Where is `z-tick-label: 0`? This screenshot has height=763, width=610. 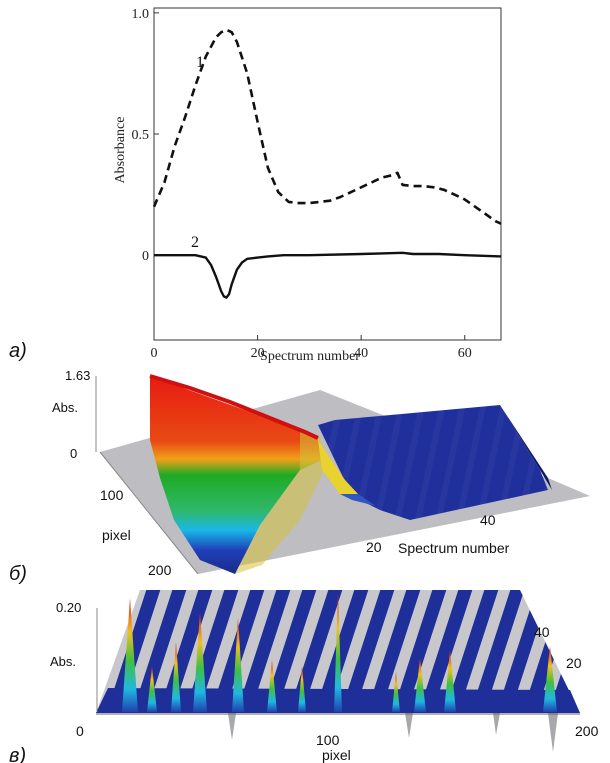
z-tick-label: 0 is located at coordinates (73, 453).